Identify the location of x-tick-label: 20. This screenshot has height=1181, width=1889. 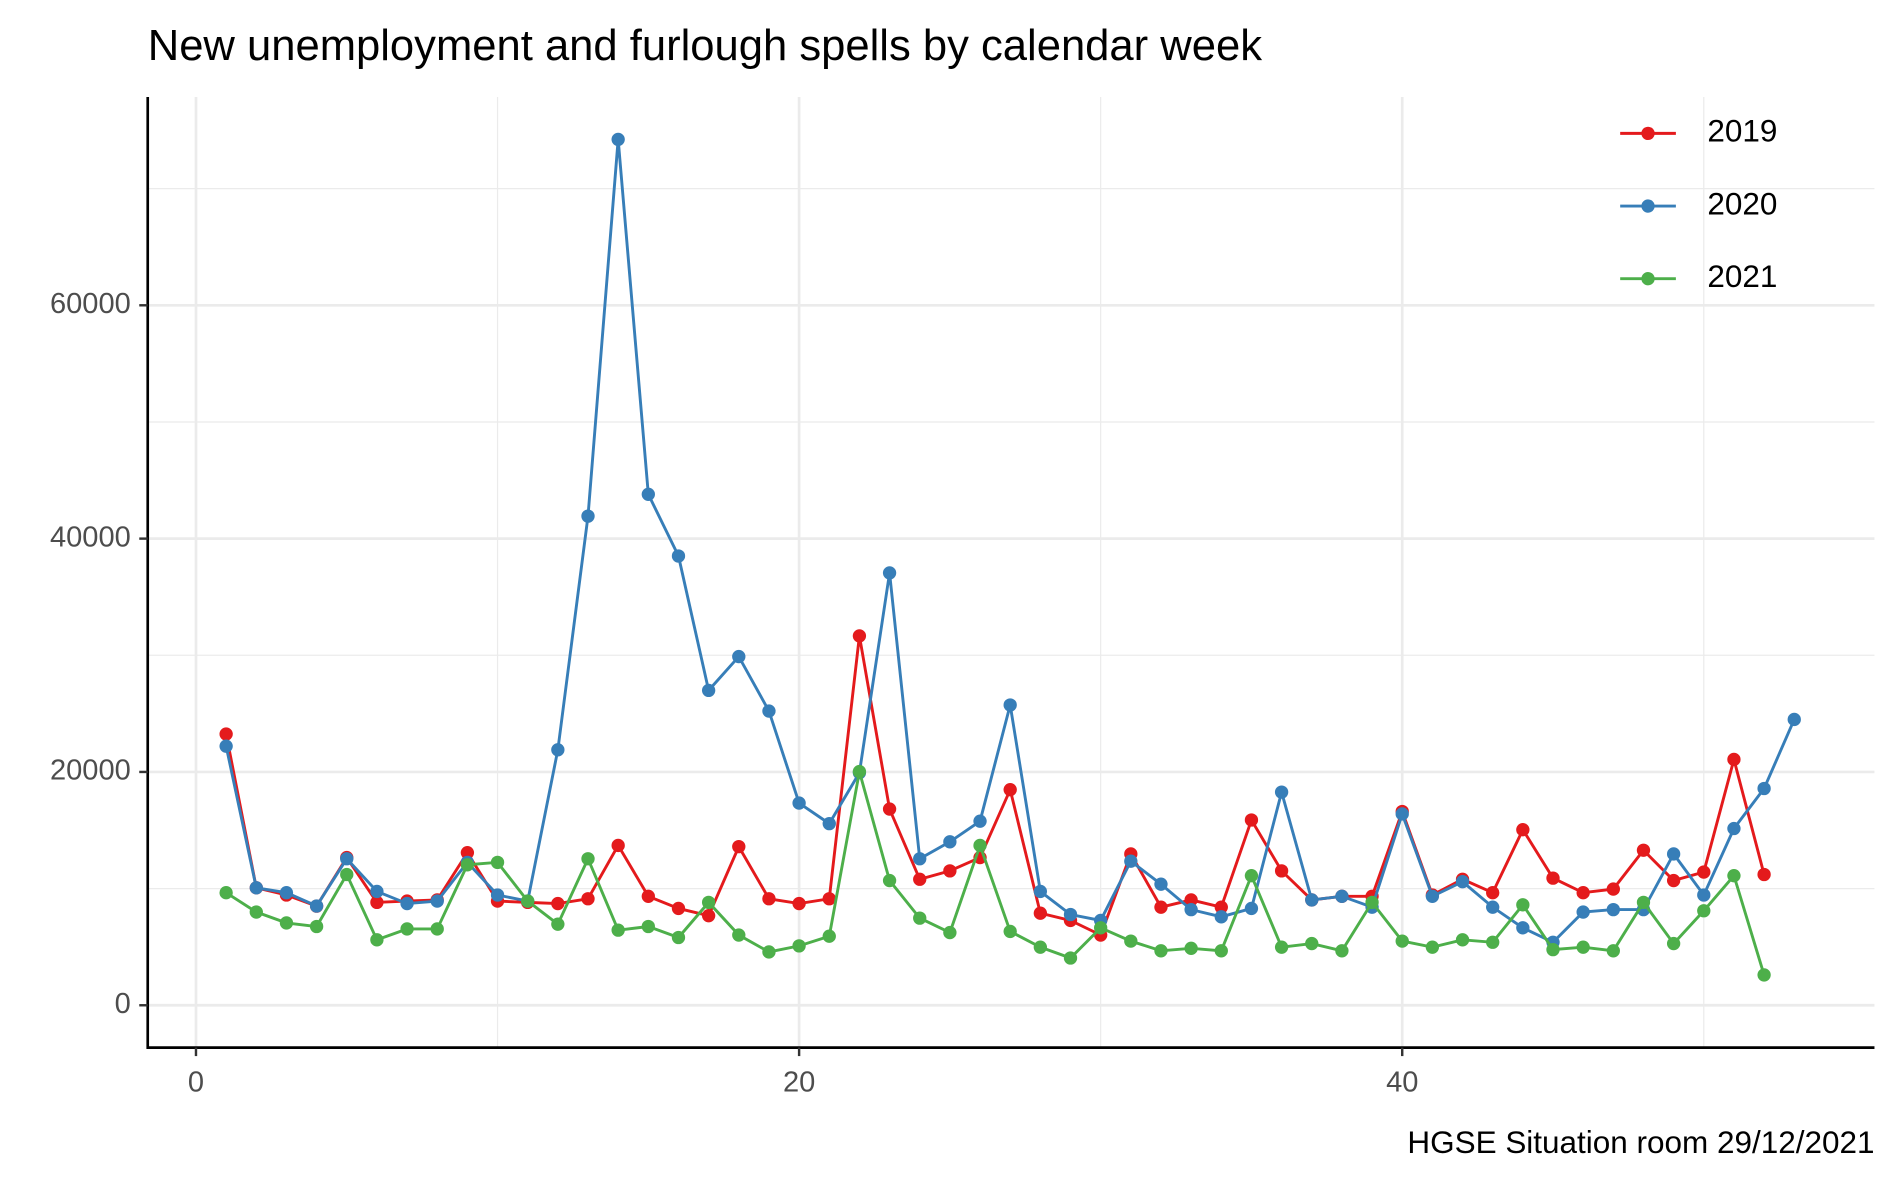
(799, 1083).